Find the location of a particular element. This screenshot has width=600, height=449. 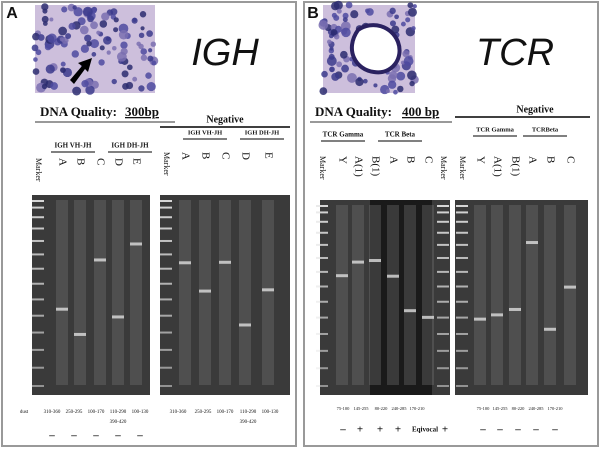

lane-label: E is located at coordinates (268, 155).